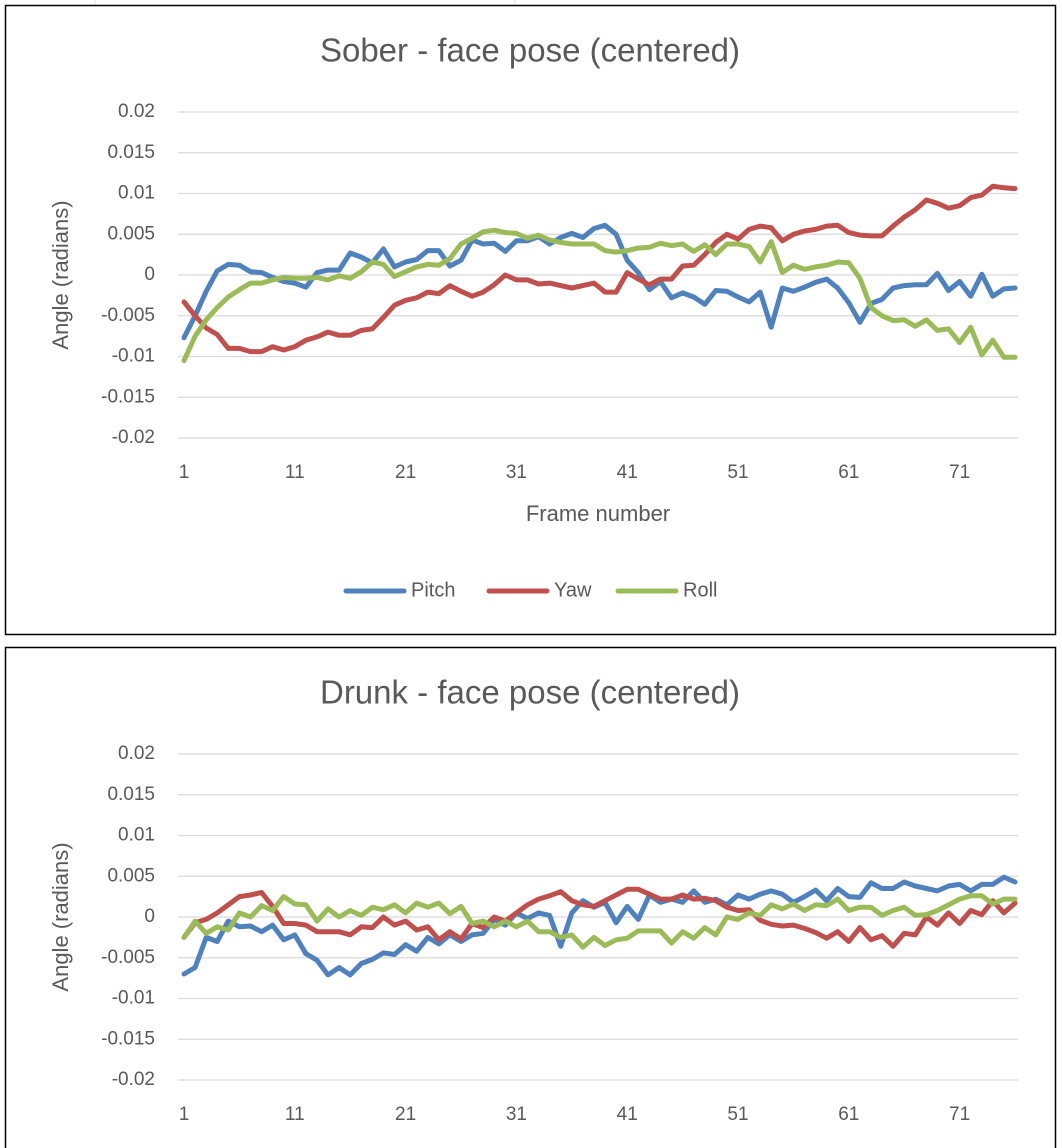 This screenshot has height=1148, width=1062. Describe the element at coordinates (700, 590) in the screenshot. I see `legend-label: Roll` at that location.